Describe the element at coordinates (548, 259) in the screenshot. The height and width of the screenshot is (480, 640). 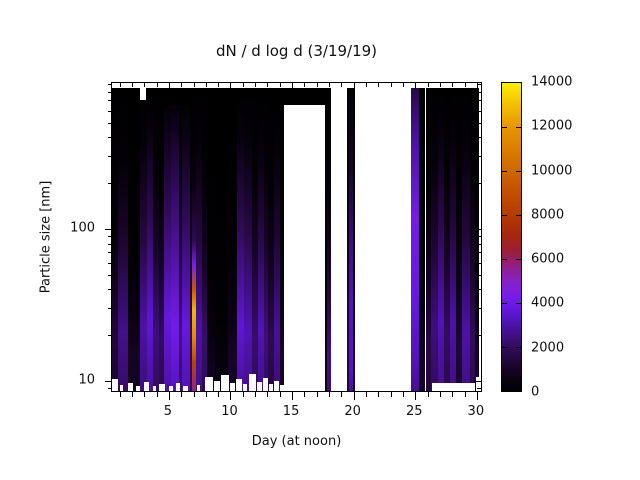
I see `colorbar-tick-label: 6000` at that location.